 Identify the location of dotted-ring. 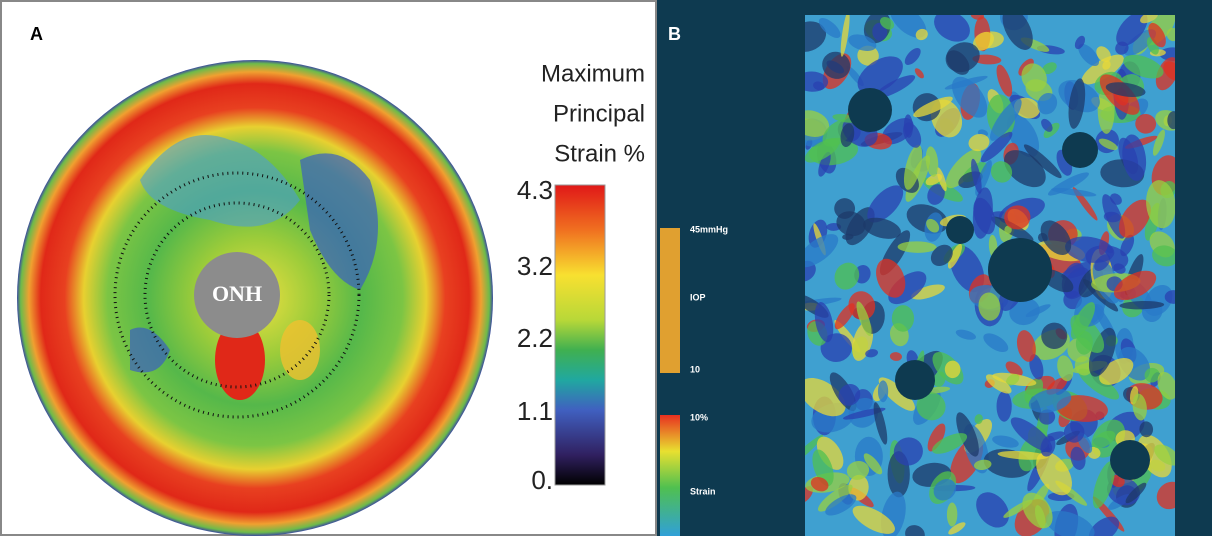
(237, 295).